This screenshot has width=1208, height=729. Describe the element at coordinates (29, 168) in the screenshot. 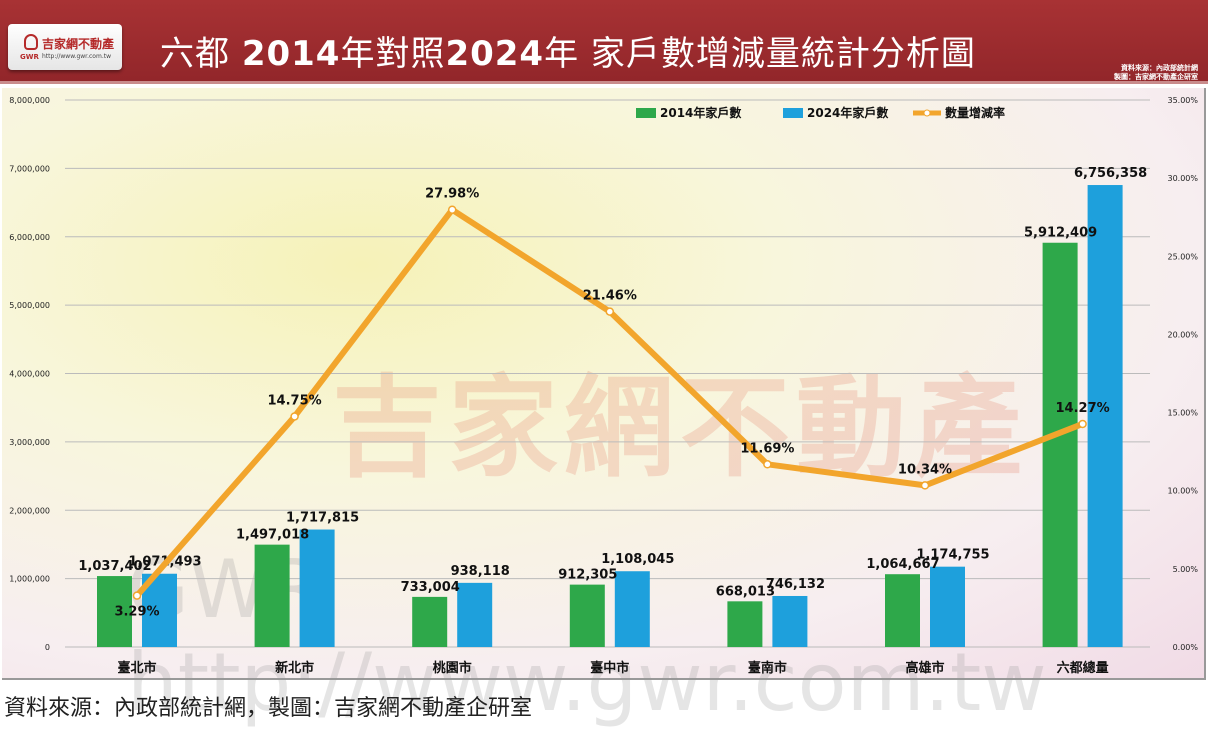

I see `y-left-tick-label: 7,000,000` at that location.